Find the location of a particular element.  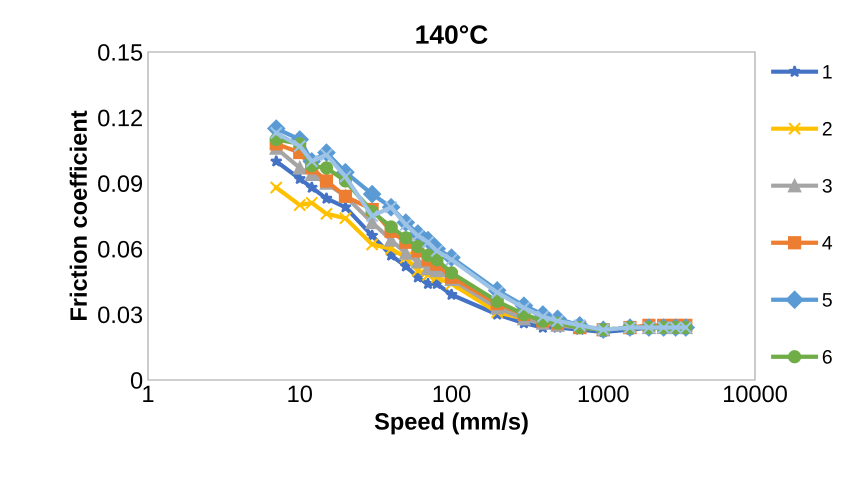

y-tick-label: 0.12 is located at coordinates (120, 118).